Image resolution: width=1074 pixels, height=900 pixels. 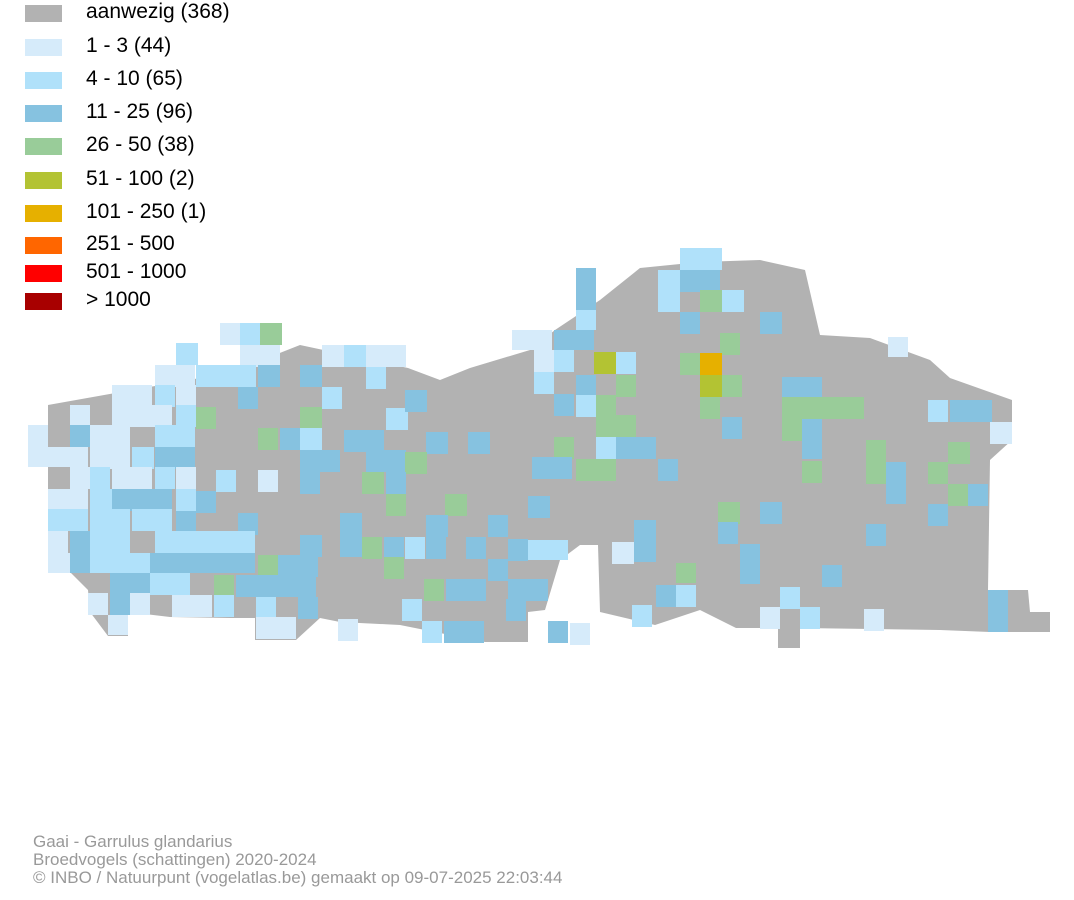 I want to click on dataset-title: Broedvogels (schattingen) 2020-2024, so click(x=175, y=859).